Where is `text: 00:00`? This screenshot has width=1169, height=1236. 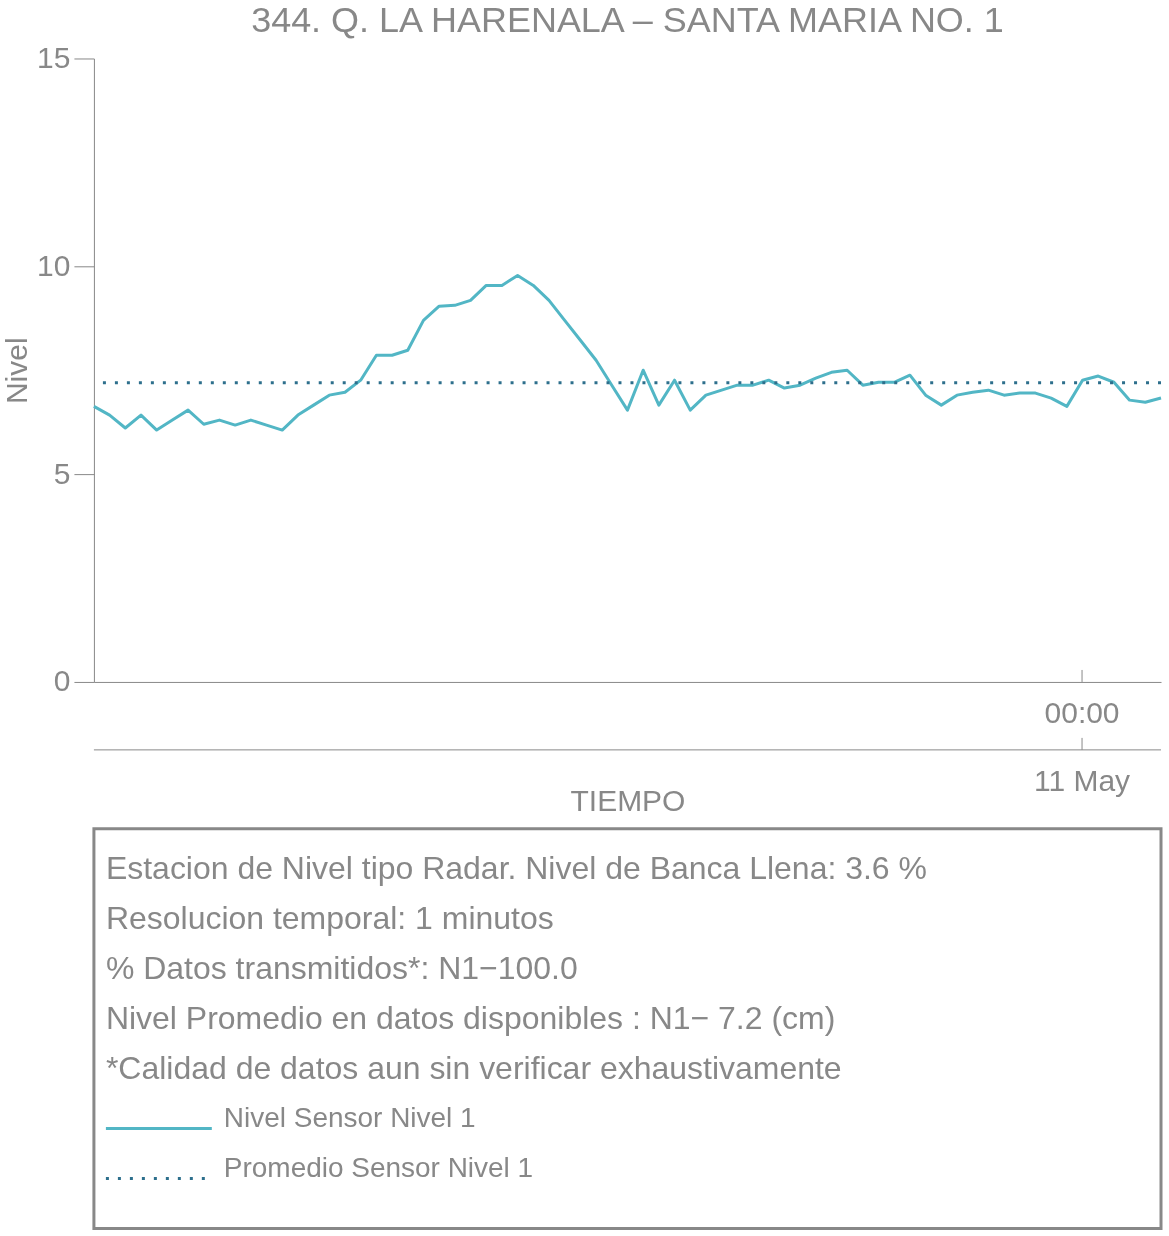
text: 00:00 is located at coordinates (1082, 712).